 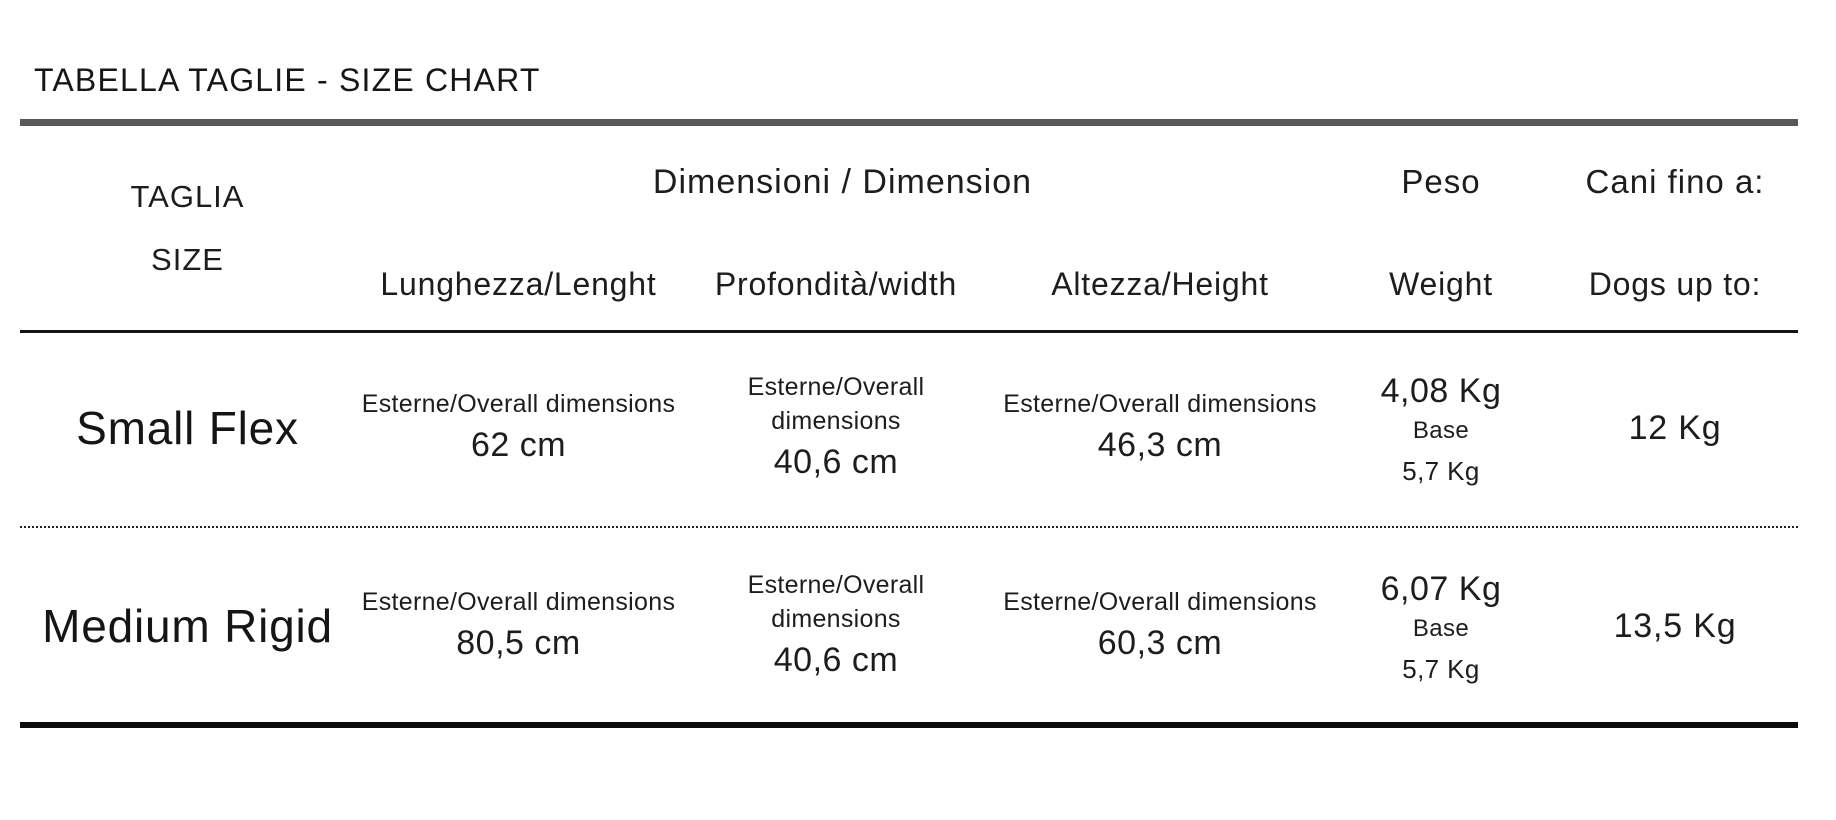 What do you see at coordinates (187, 259) in the screenshot?
I see `col-header-size-line2: SIZE` at bounding box center [187, 259].